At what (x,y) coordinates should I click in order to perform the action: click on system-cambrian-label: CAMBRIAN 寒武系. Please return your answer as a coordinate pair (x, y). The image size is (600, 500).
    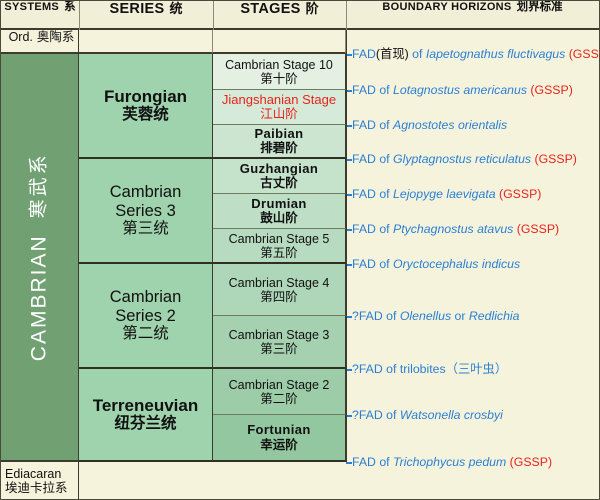
    Looking at the image, I should click on (40, 257).